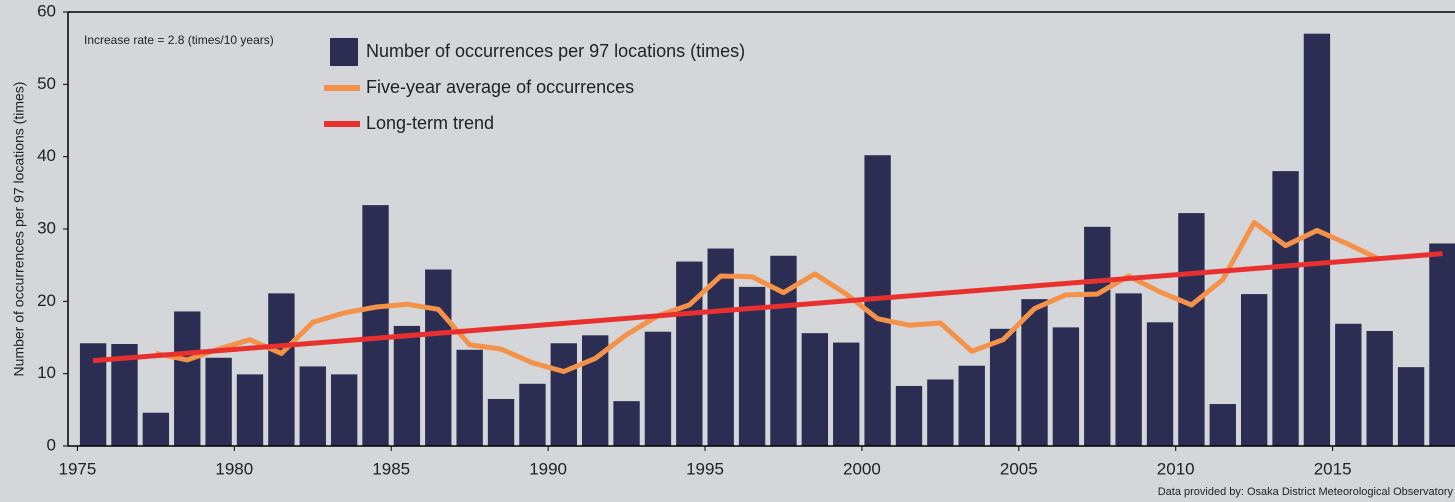 The image size is (1455, 502). I want to click on x-tick-label: 1980, so click(234, 468).